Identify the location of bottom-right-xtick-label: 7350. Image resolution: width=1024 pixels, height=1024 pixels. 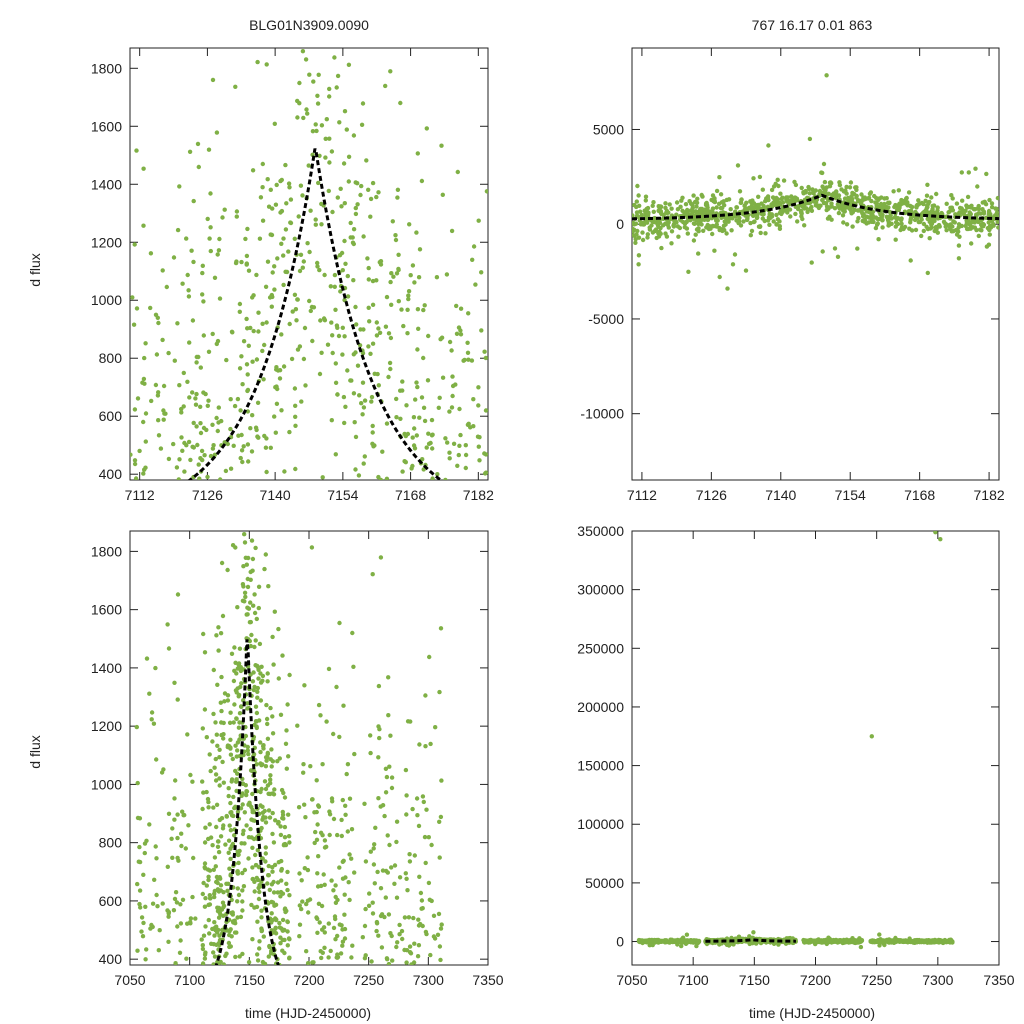
(998, 980).